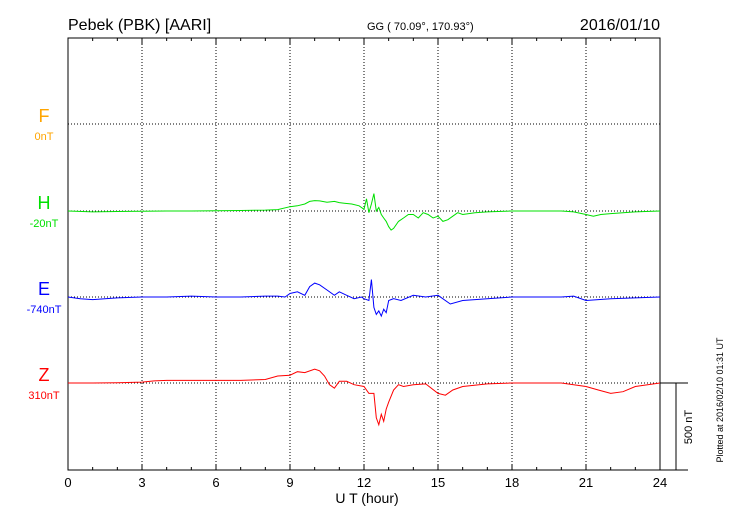 The height and width of the screenshot is (520, 730). Describe the element at coordinates (67, 482) in the screenshot. I see `x-tick-label: 0` at that location.